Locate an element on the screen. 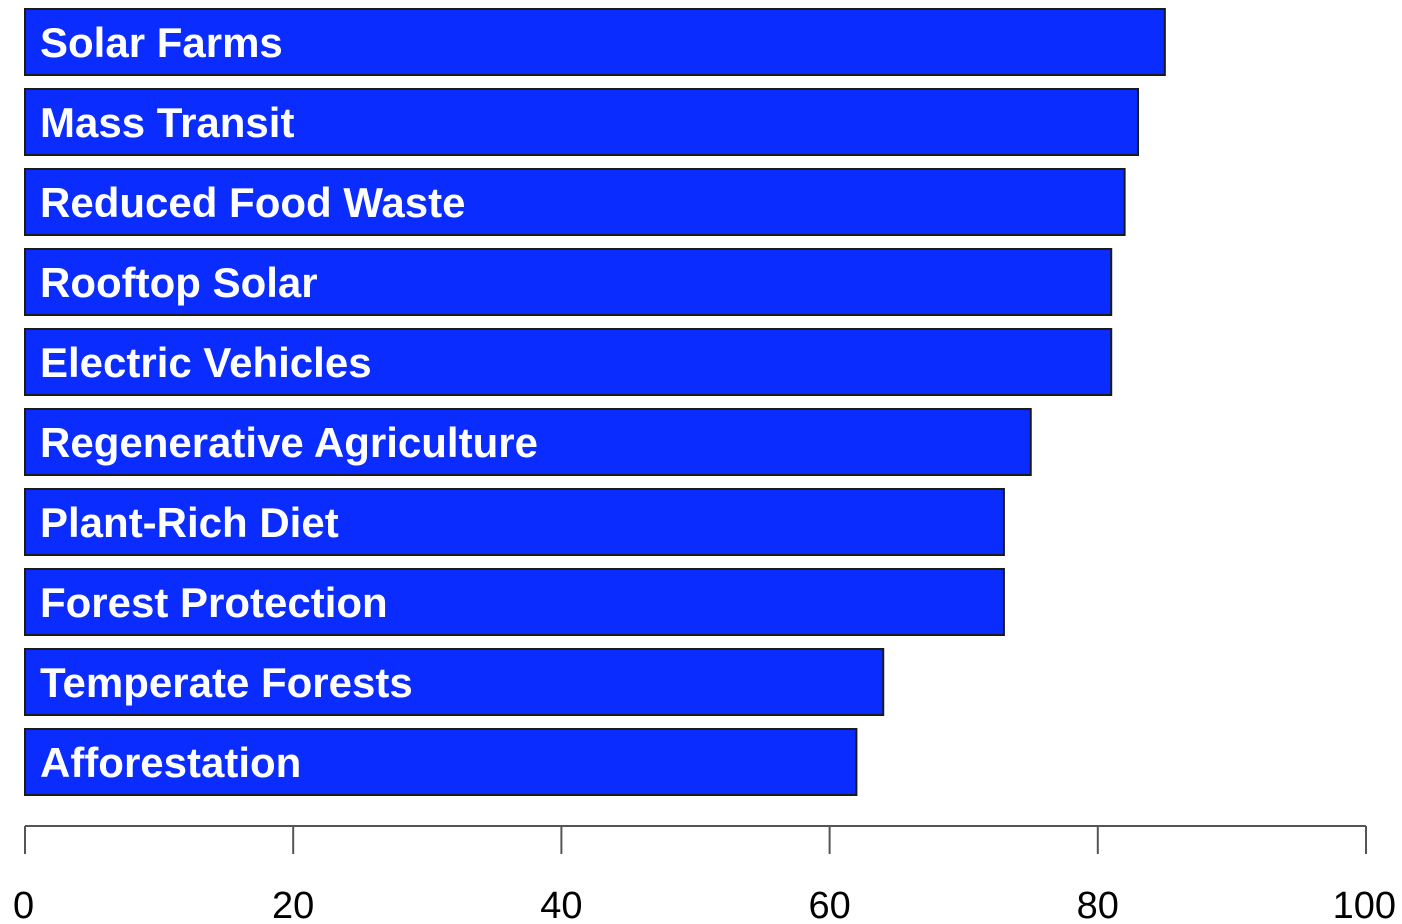 The width and height of the screenshot is (1402, 924). x-tick-label: 60 is located at coordinates (829, 904).